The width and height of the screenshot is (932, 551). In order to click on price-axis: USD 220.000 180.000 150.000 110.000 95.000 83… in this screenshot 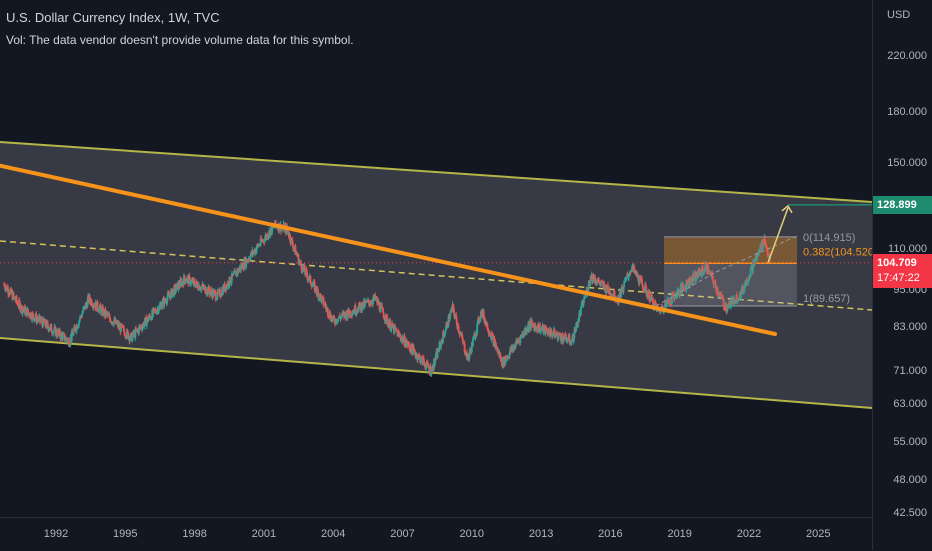, I will do `click(902, 275)`.